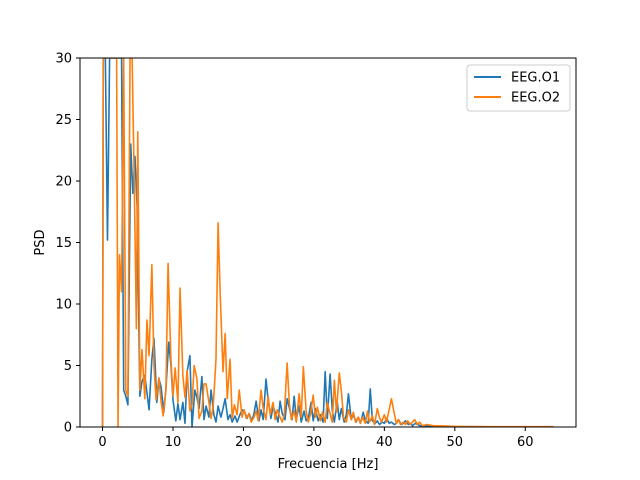 This screenshot has width=640, height=480. I want to click on legend: EEG.O1 EEG.O2, so click(518, 88).